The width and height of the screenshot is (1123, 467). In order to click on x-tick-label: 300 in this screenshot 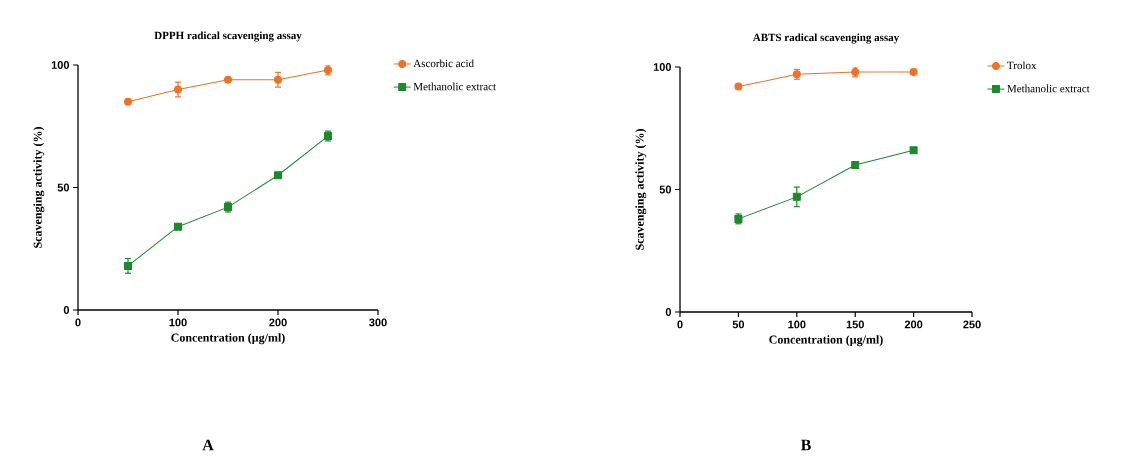, I will do `click(378, 322)`.